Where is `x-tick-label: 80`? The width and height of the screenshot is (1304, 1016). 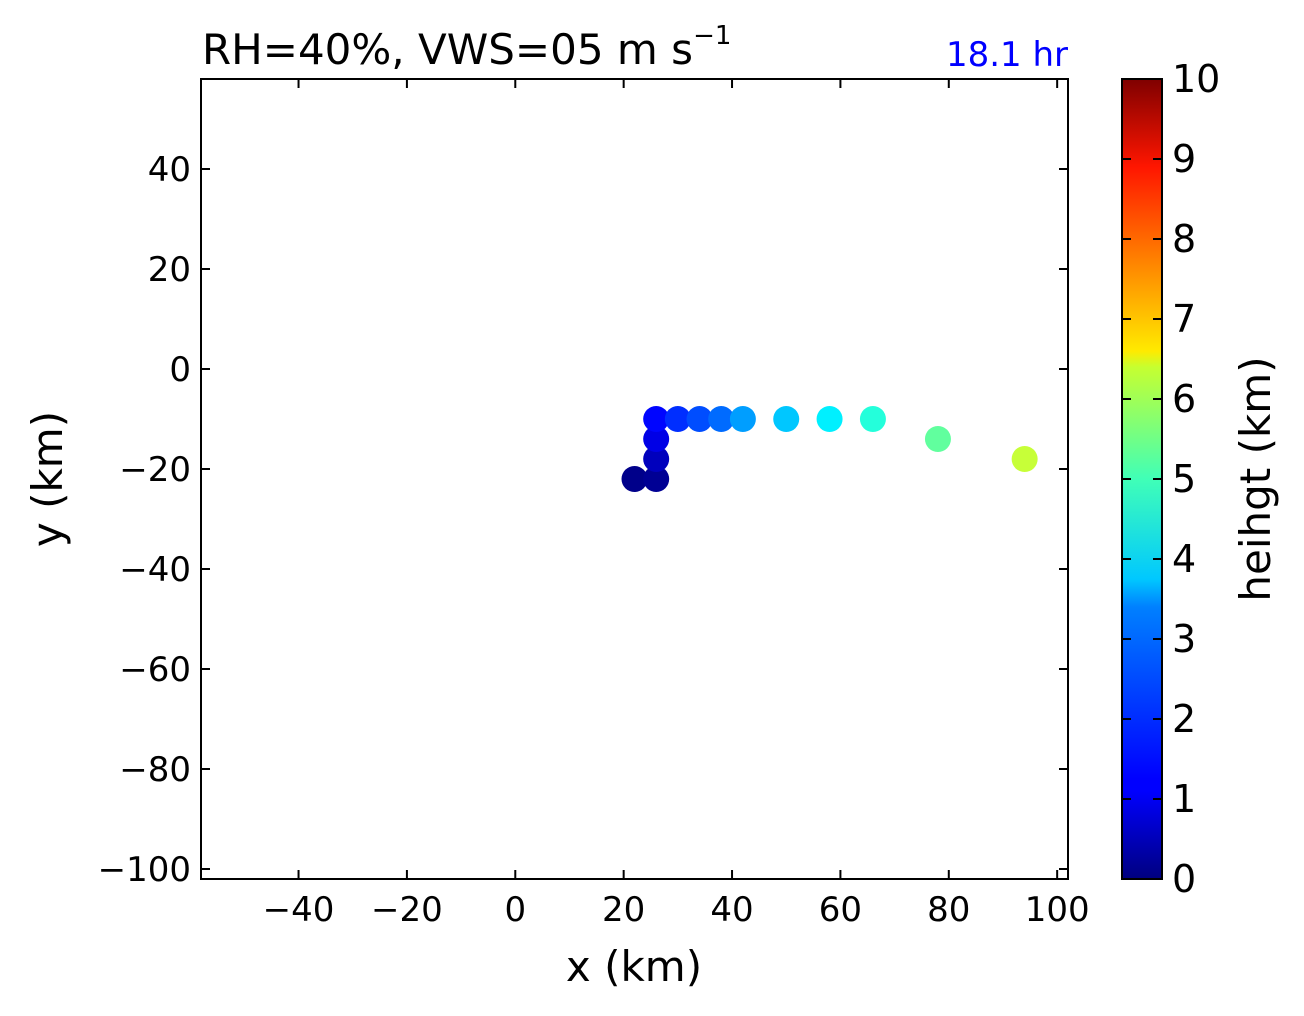
x-tick-label: 80 is located at coordinates (948, 910).